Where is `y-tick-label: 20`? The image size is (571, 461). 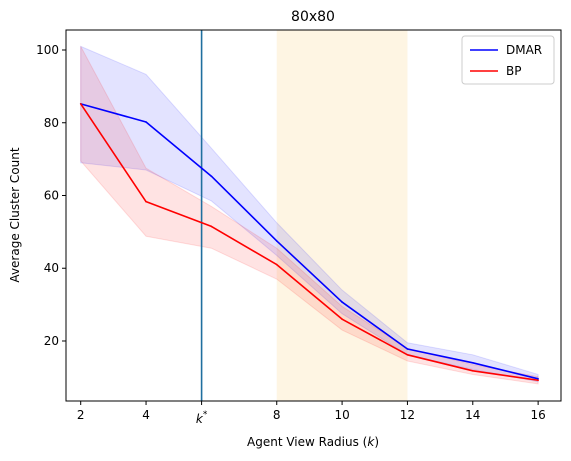
y-tick-label: 20 is located at coordinates (51, 341).